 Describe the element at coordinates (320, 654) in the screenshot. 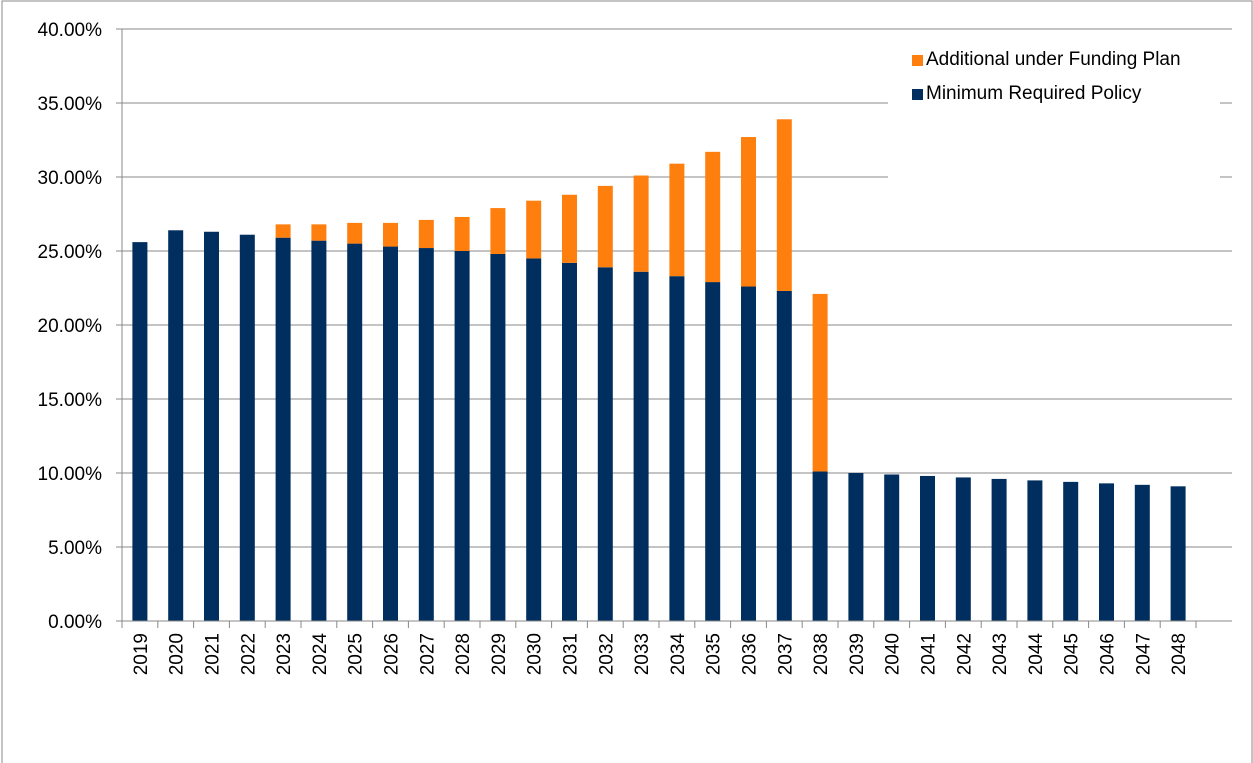

I see `x-tick-label: 2024` at that location.